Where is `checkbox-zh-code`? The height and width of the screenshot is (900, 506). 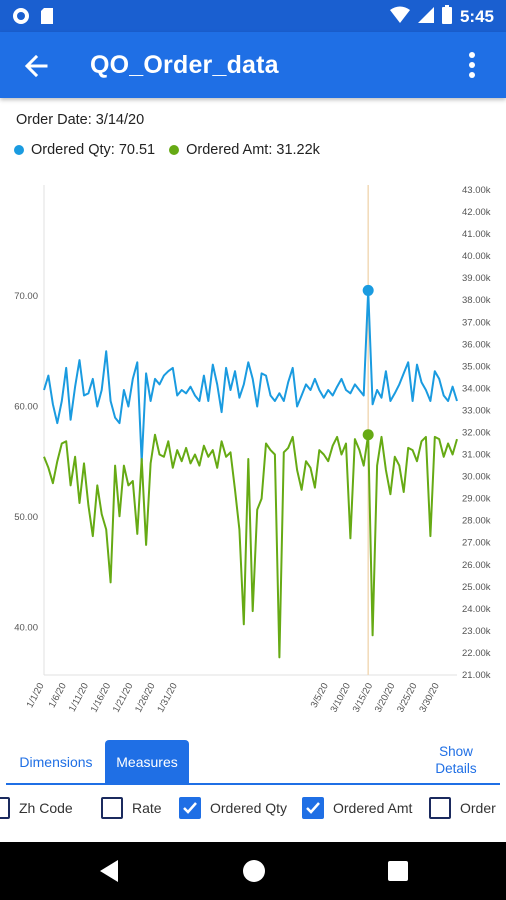
checkbox-zh-code is located at coordinates (5, 808).